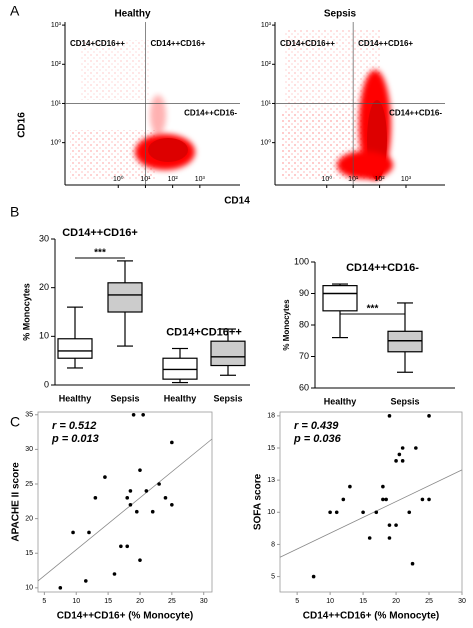 The width and height of the screenshot is (473, 628). What do you see at coordinates (29, 415) in the screenshot?
I see `y-tick-label: 35` at bounding box center [29, 415].